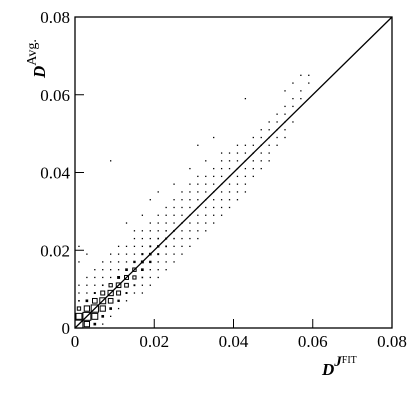 The width and height of the screenshot is (415, 406). Describe the element at coordinates (313, 341) in the screenshot. I see `x-tick-label: 0.06` at that location.